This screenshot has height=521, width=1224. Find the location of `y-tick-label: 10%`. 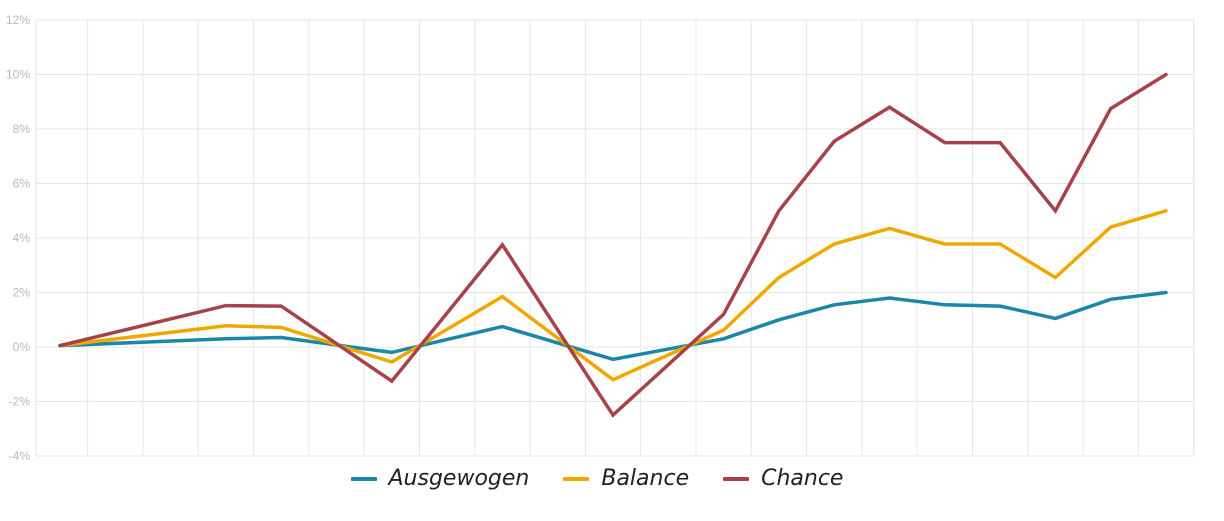

y-tick-label: 10% is located at coordinates (18, 75).